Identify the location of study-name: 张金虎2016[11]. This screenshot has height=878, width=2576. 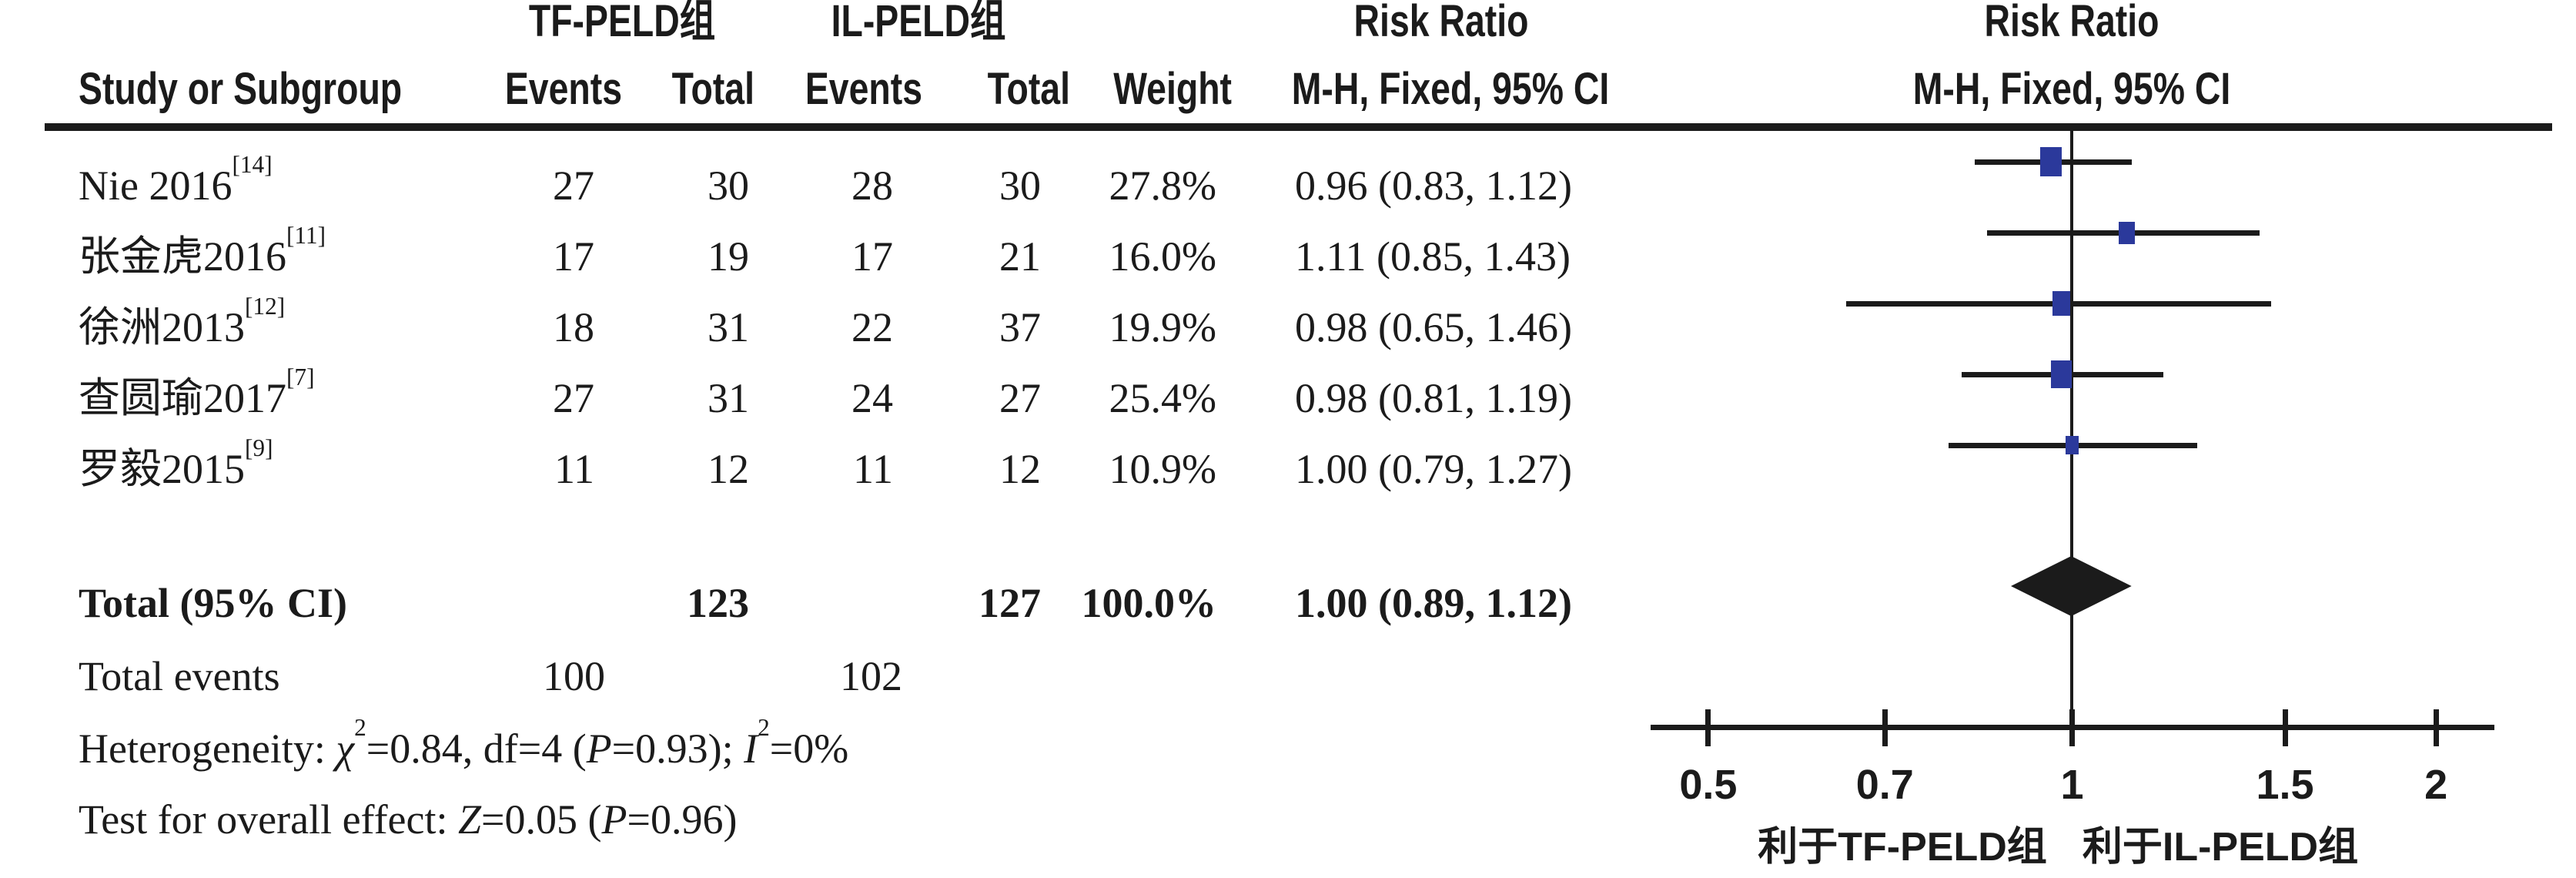
(203, 251).